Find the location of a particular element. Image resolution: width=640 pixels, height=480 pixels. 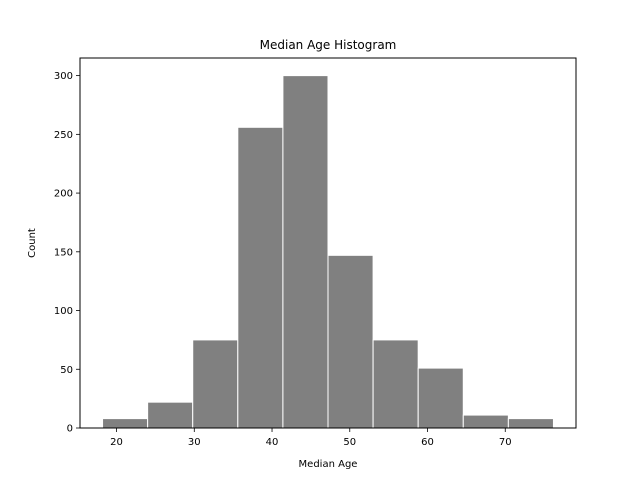

y-tick-label: 0 is located at coordinates (70, 429).